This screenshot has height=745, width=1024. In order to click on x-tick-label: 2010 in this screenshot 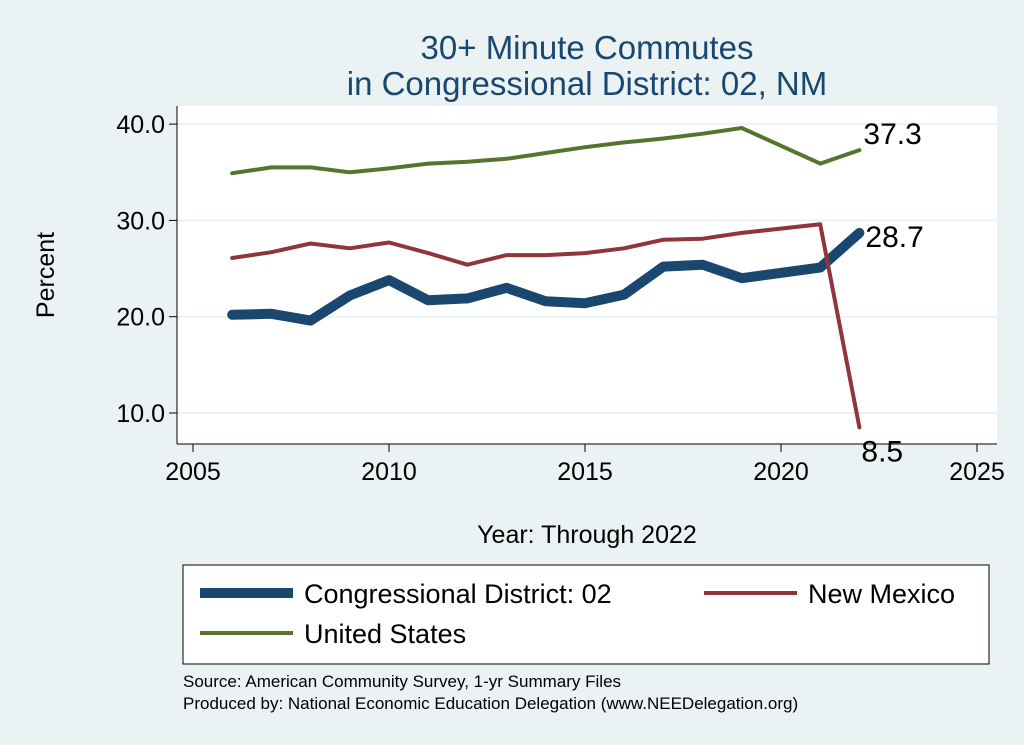, I will do `click(389, 472)`.